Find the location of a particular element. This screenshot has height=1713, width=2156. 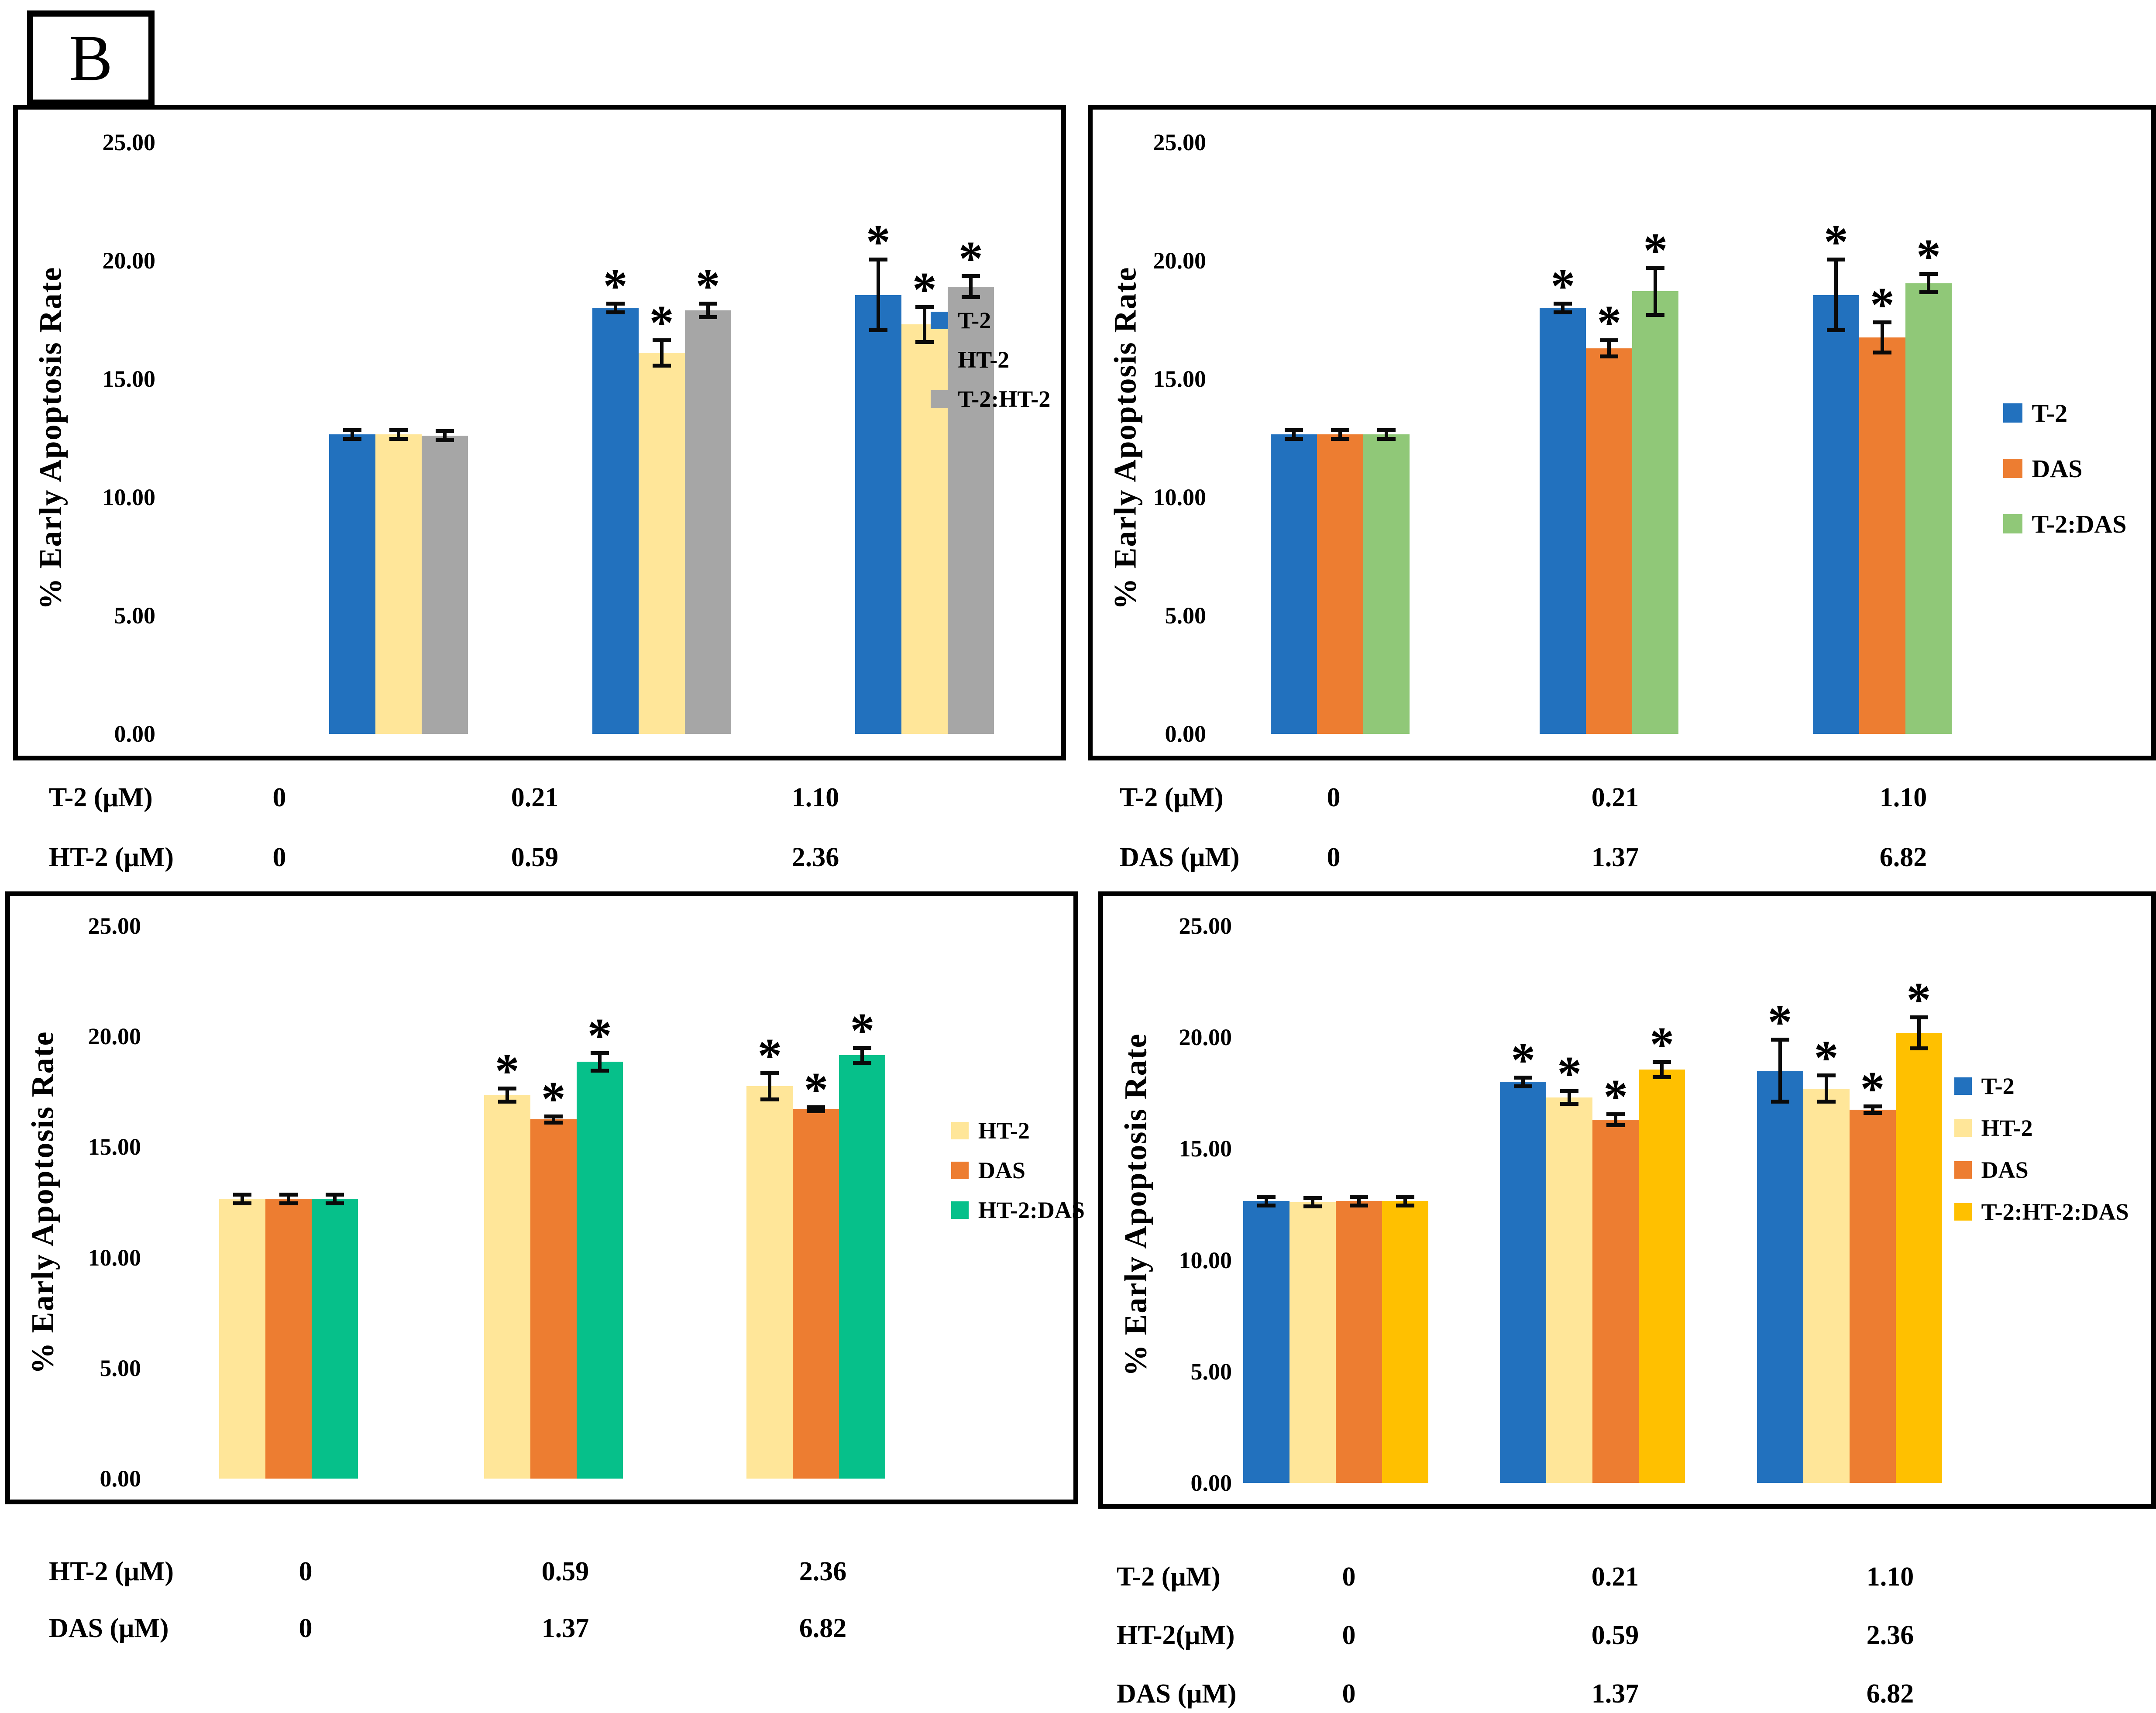

y-tick-label: 10.00 is located at coordinates (1205, 1260).